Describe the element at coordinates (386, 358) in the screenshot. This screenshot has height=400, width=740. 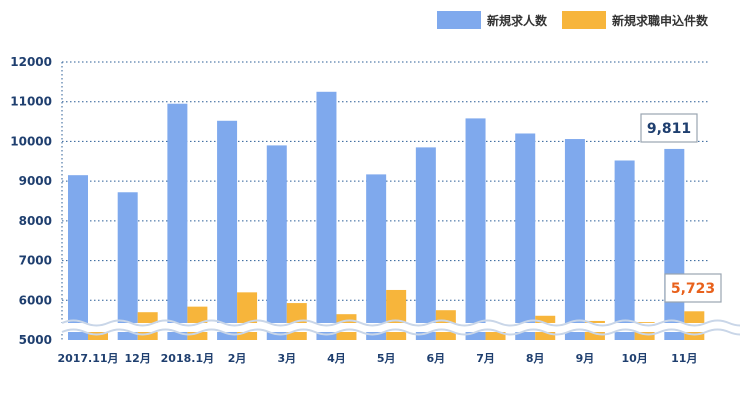
I see `x-tick-label: 5月` at that location.